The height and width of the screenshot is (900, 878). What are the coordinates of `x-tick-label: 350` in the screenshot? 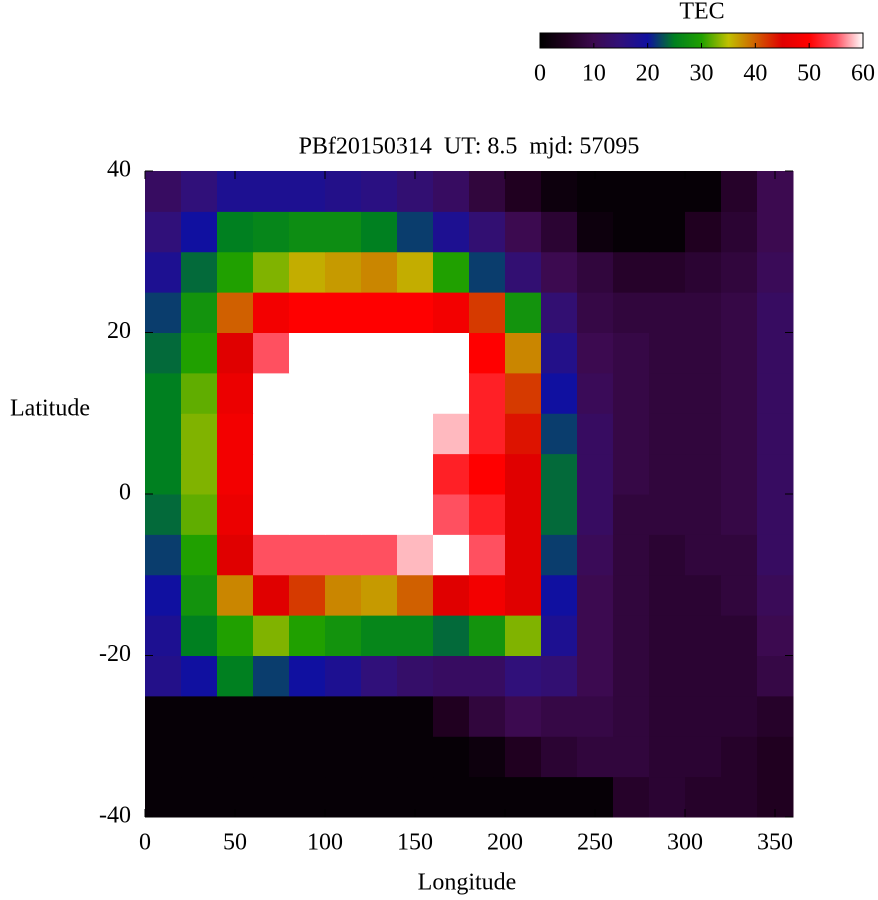 It's located at (775, 843).